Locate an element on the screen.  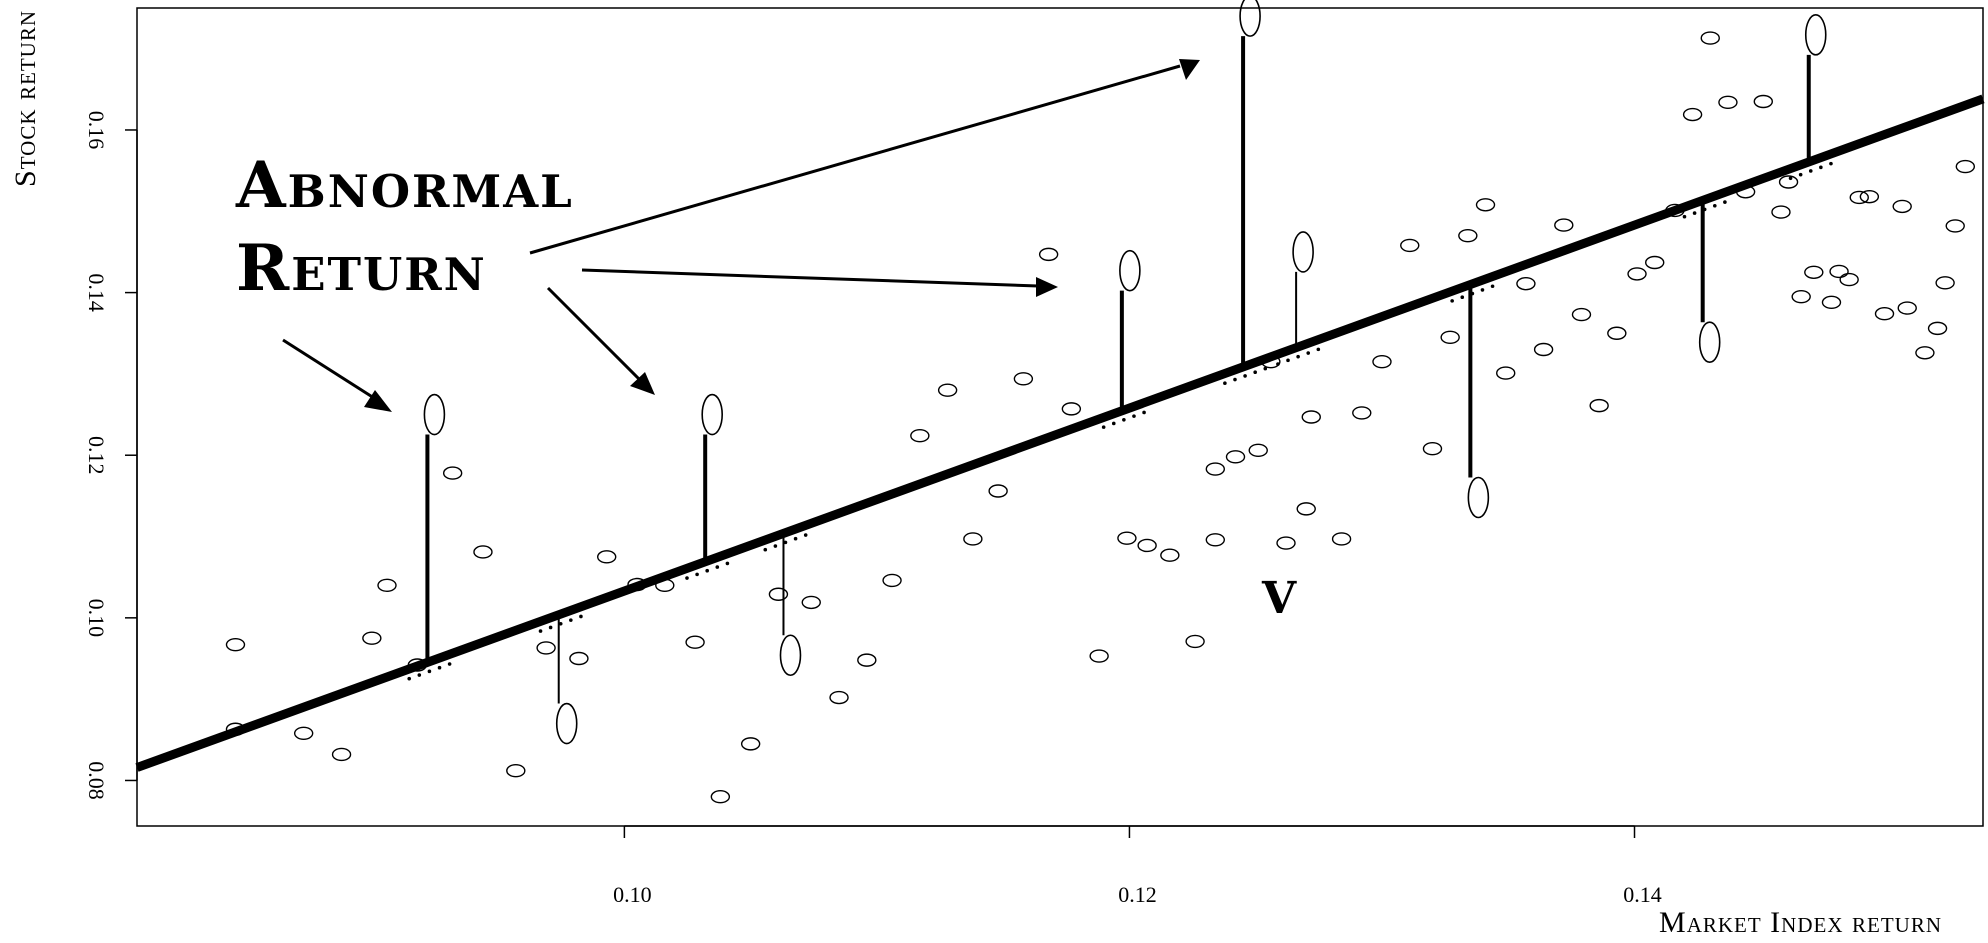
x-tick-label: 0.14 is located at coordinates (1642, 894).